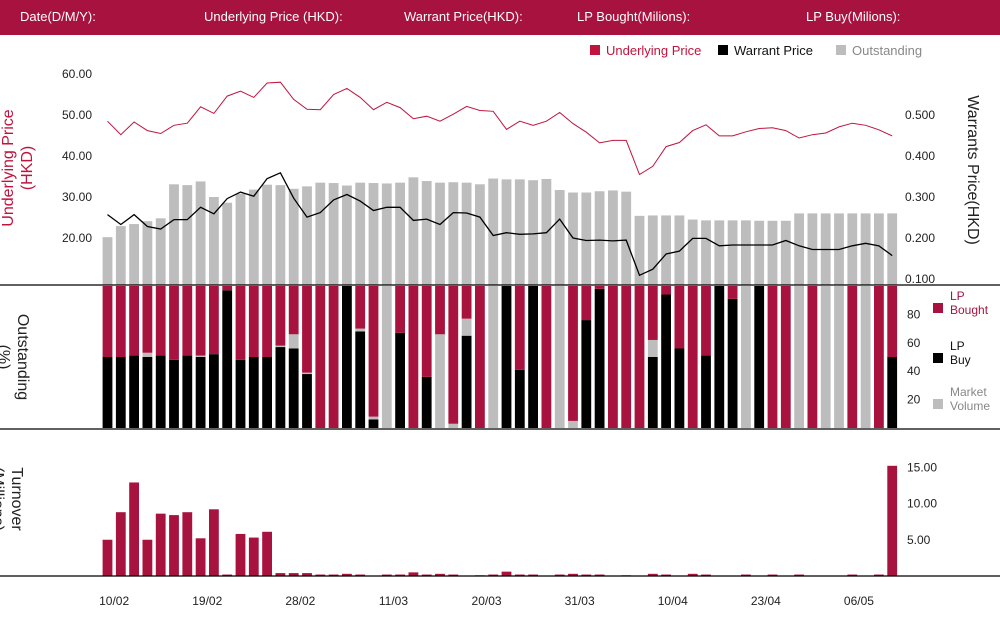 The width and height of the screenshot is (1000, 620). I want to click on date-axis-tick-label: 20/03, so click(487, 601).